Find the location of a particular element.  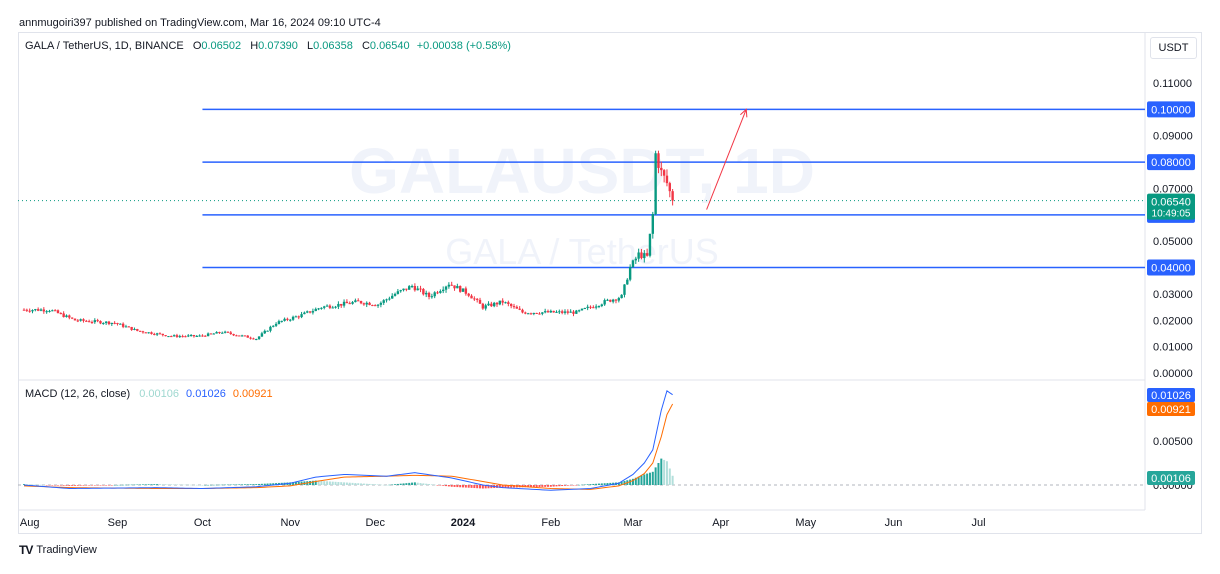

open-value: 0.06502 is located at coordinates (221, 46).